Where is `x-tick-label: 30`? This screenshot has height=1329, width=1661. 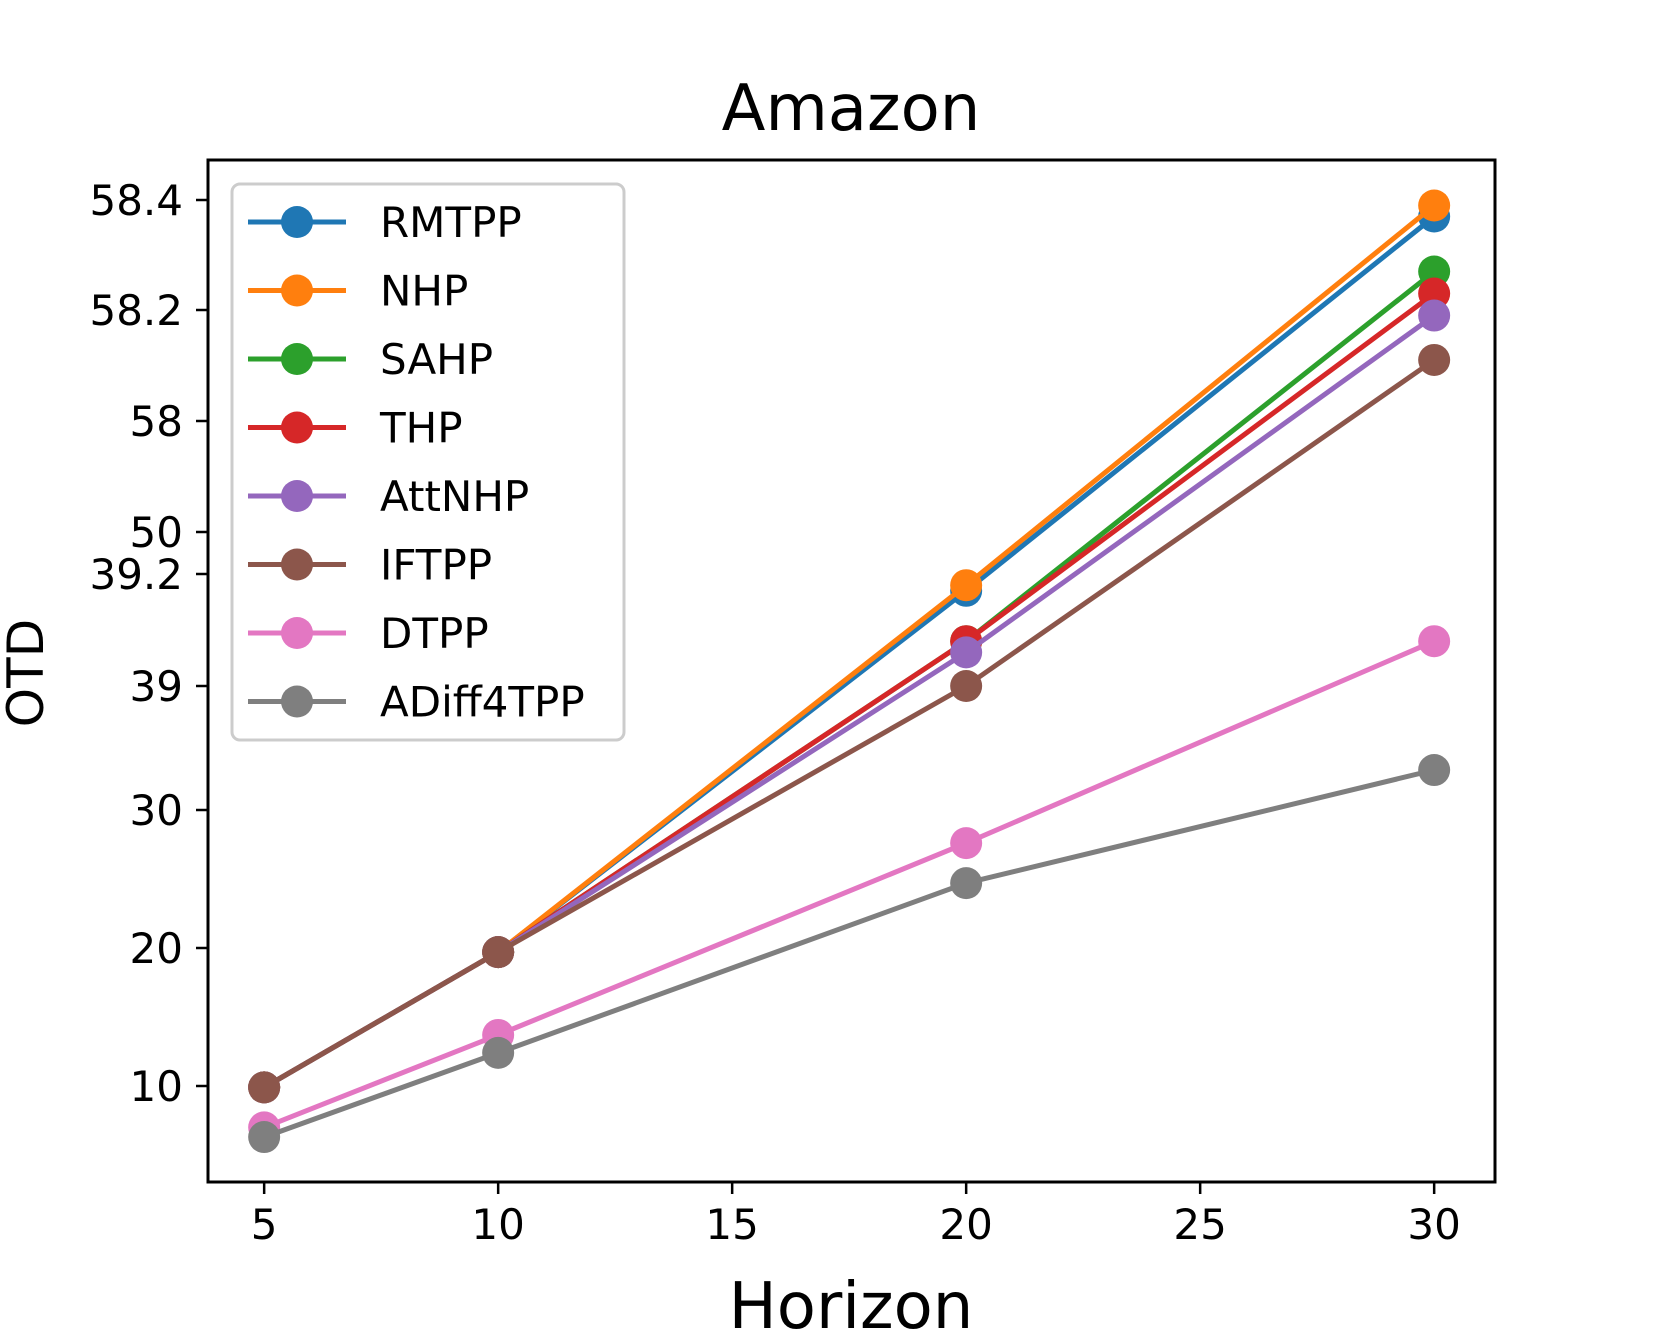 x-tick-label: 30 is located at coordinates (1433, 1224).